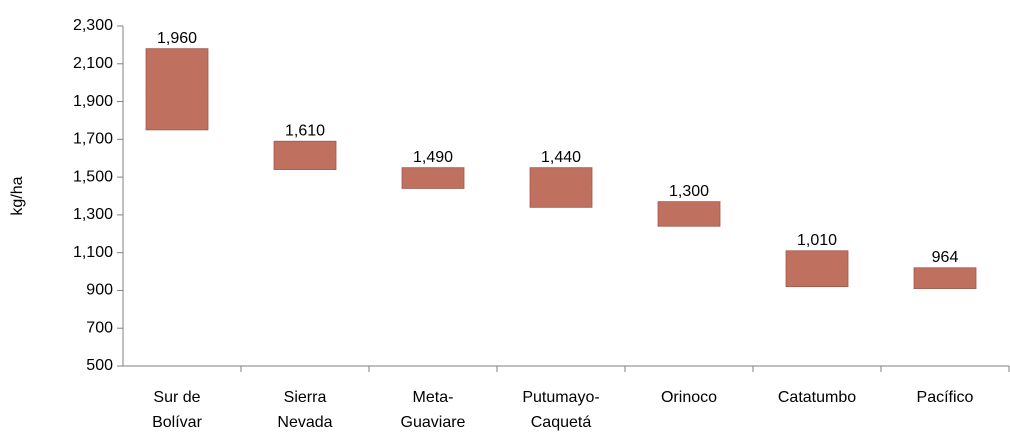  I want to click on data-label: 1,440, so click(561, 157).